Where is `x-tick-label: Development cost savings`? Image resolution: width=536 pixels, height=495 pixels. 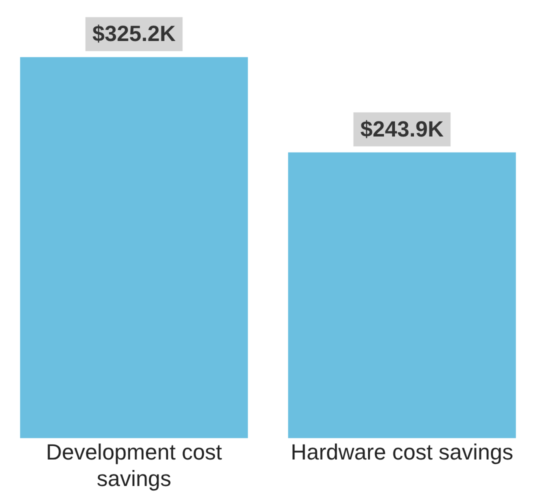
x-tick-label: Development cost savings is located at coordinates (134, 465).